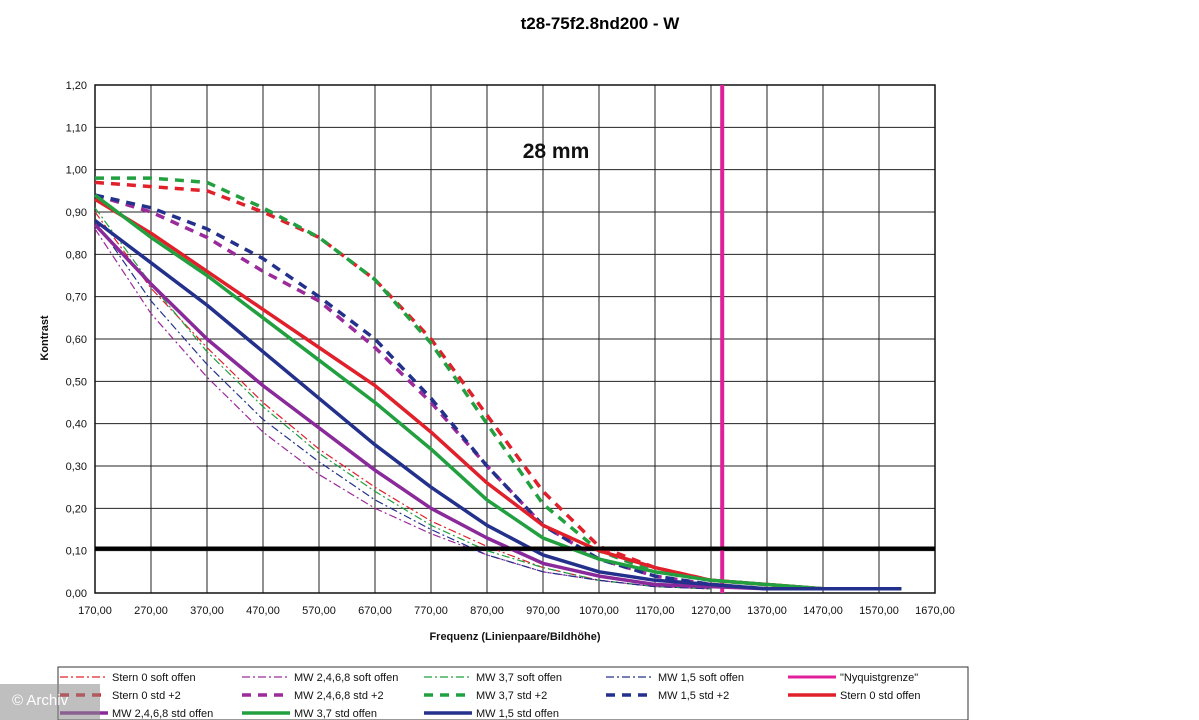 Image resolution: width=1199 pixels, height=720 pixels. I want to click on y-axis-label: Kontrast, so click(45, 338).